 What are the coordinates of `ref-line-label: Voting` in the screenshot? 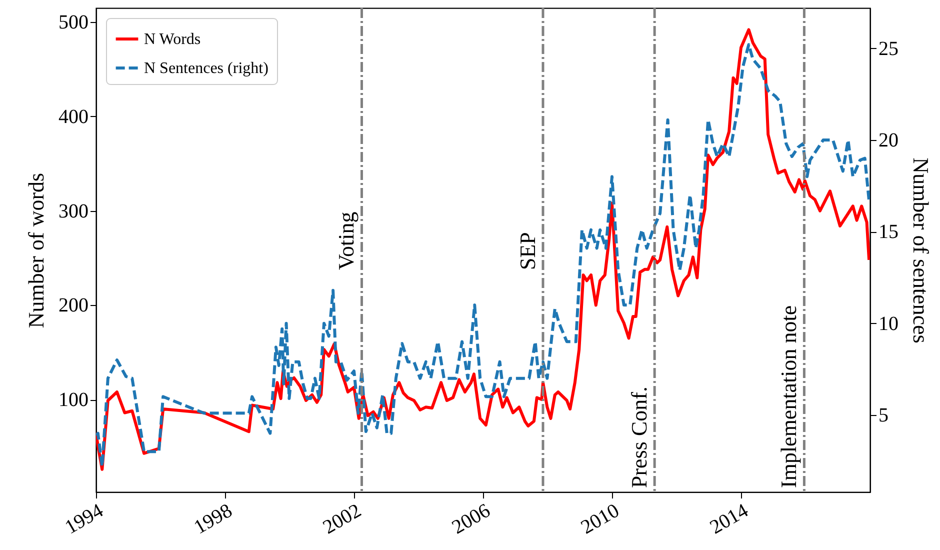 It's located at (346, 241).